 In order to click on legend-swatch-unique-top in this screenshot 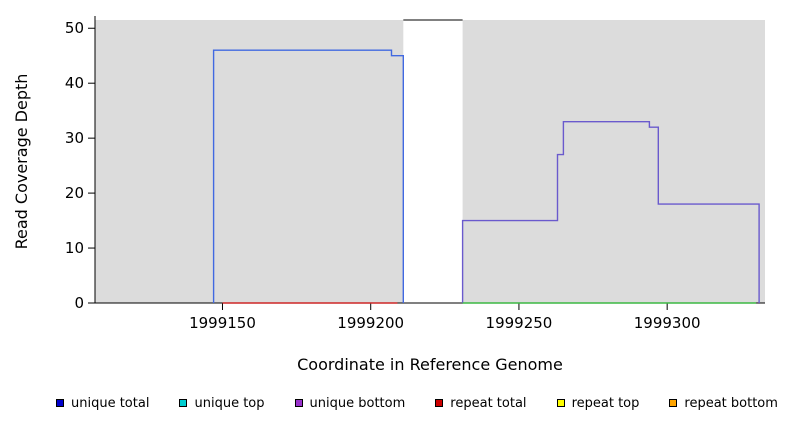, I will do `click(183, 403)`.